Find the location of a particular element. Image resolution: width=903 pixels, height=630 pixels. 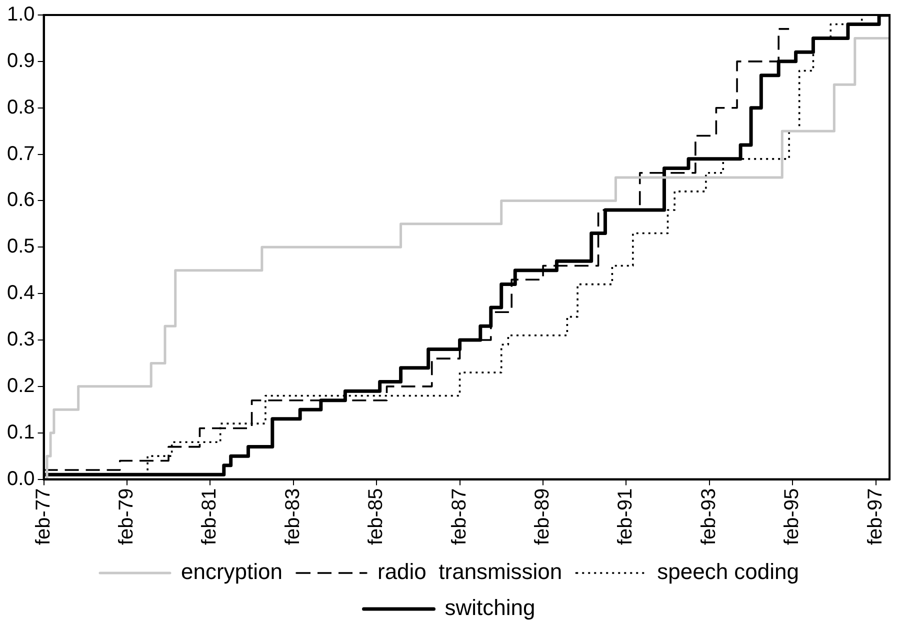

x-tick-label: feb-81 is located at coordinates (209, 517).